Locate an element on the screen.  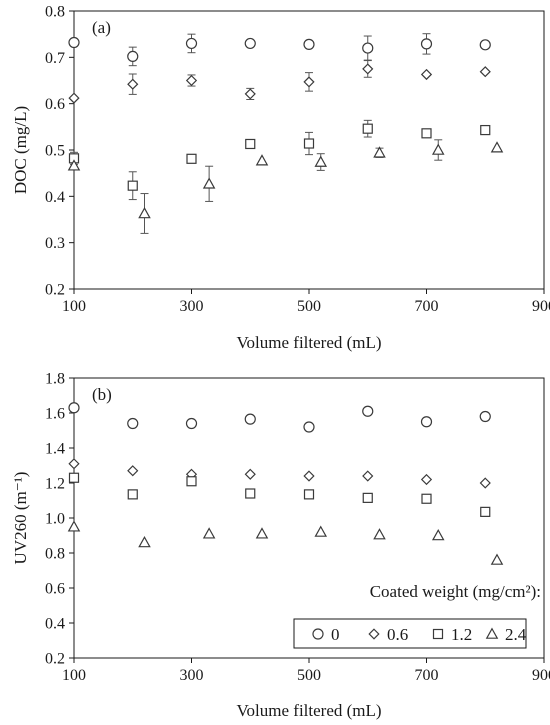
legend-title: Coated weight (mg/cm²): is located at coordinates (455, 591).